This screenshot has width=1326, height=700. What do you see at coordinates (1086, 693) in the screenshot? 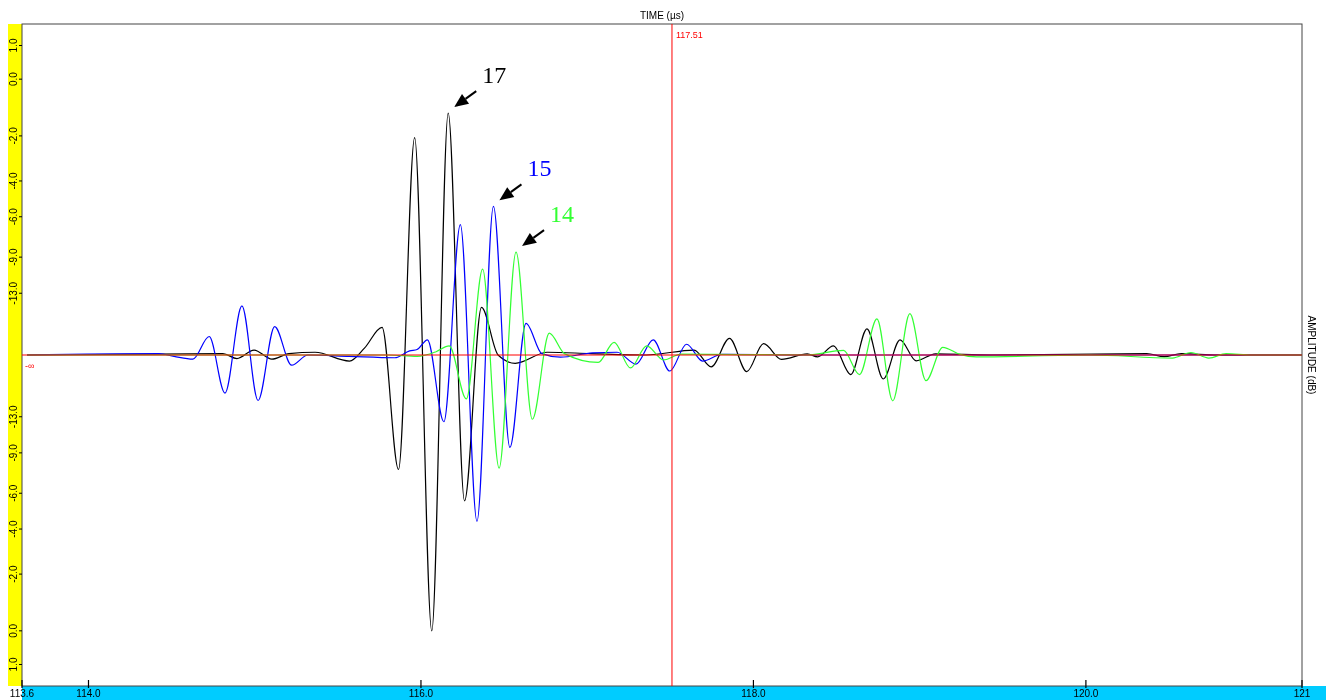
I see `x-tick-label: 120.0` at bounding box center [1086, 693].